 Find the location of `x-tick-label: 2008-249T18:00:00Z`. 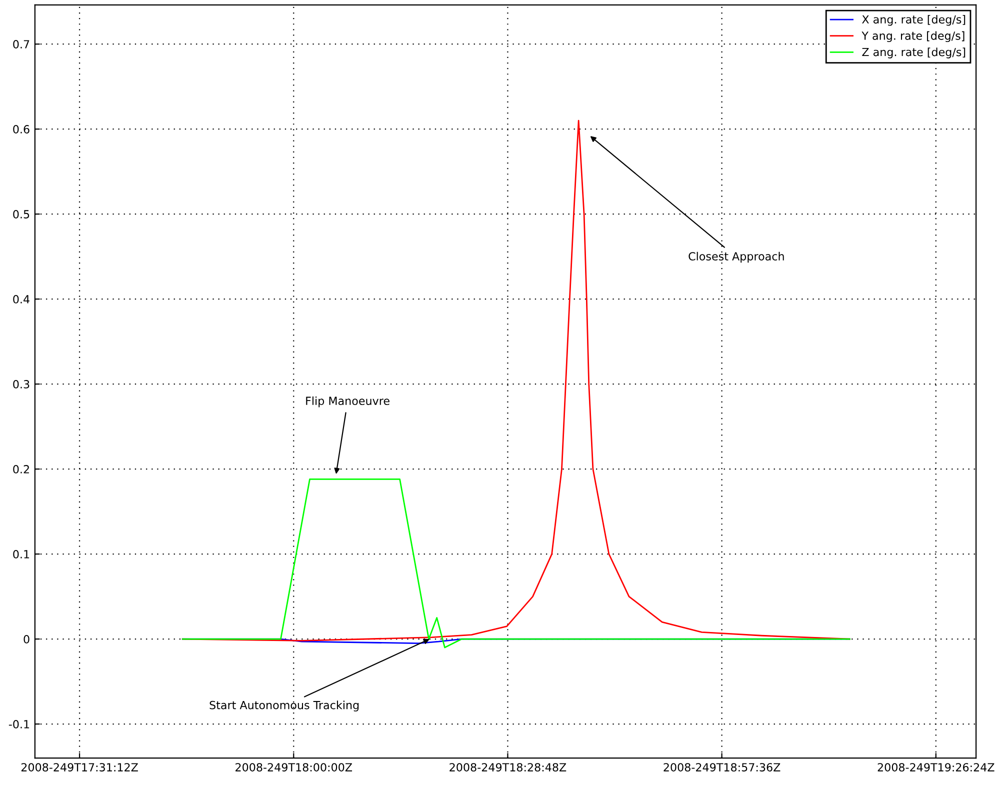

x-tick-label: 2008-249T18:00:00Z is located at coordinates (294, 767).